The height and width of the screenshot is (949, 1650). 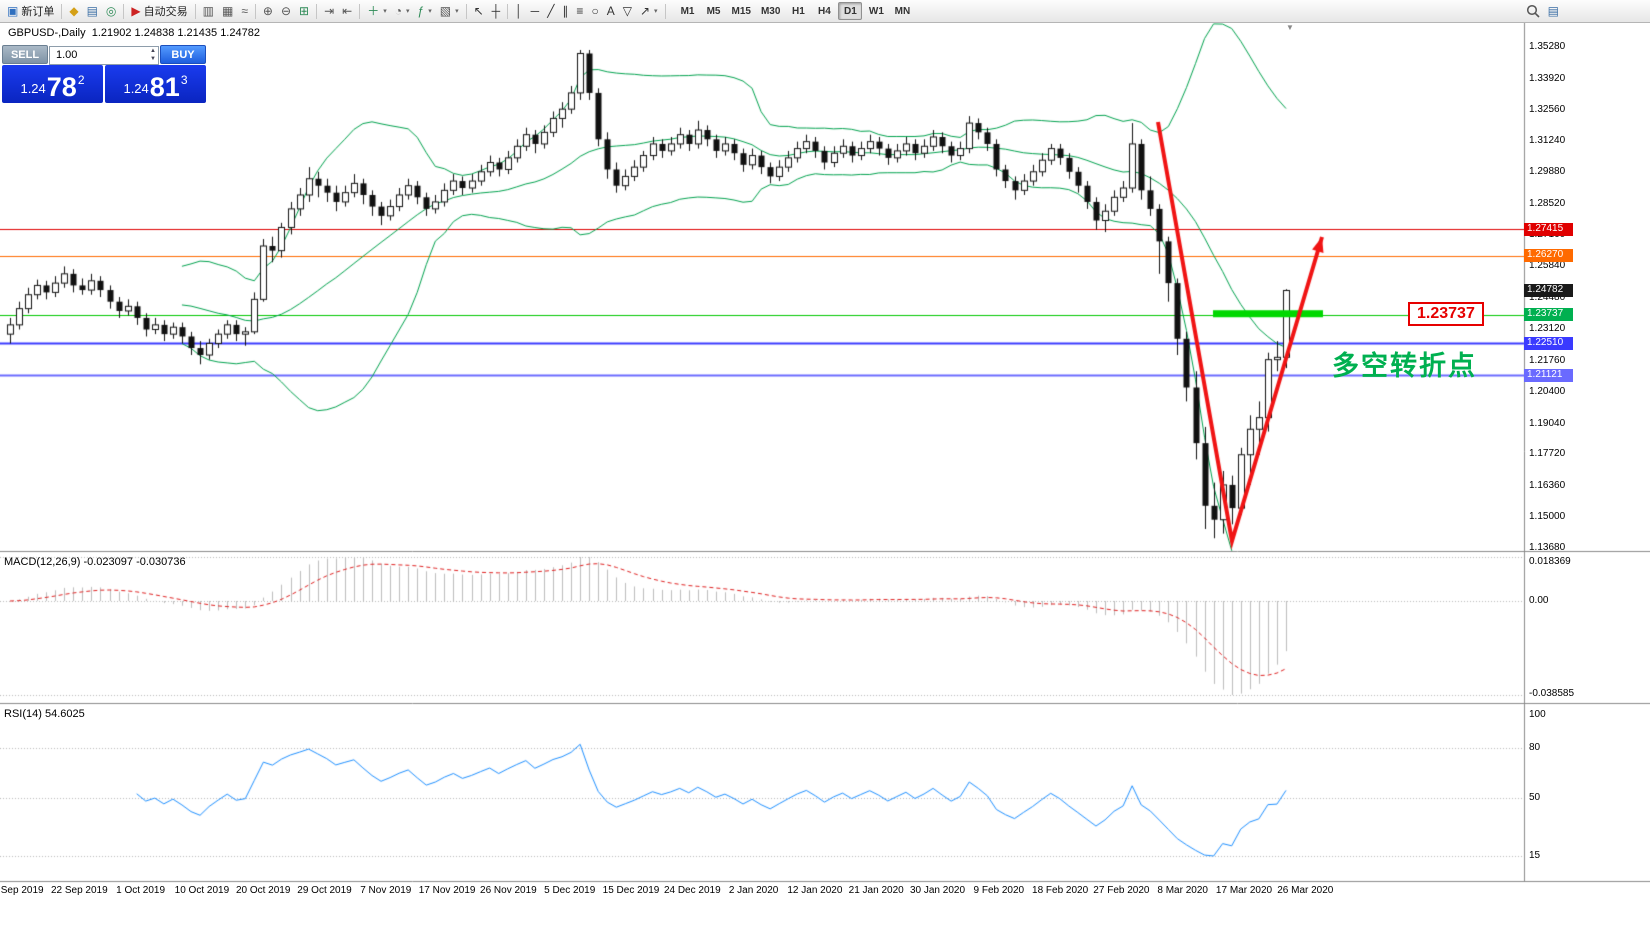 I want to click on new-order-icon: ▣, so click(x=13, y=11).